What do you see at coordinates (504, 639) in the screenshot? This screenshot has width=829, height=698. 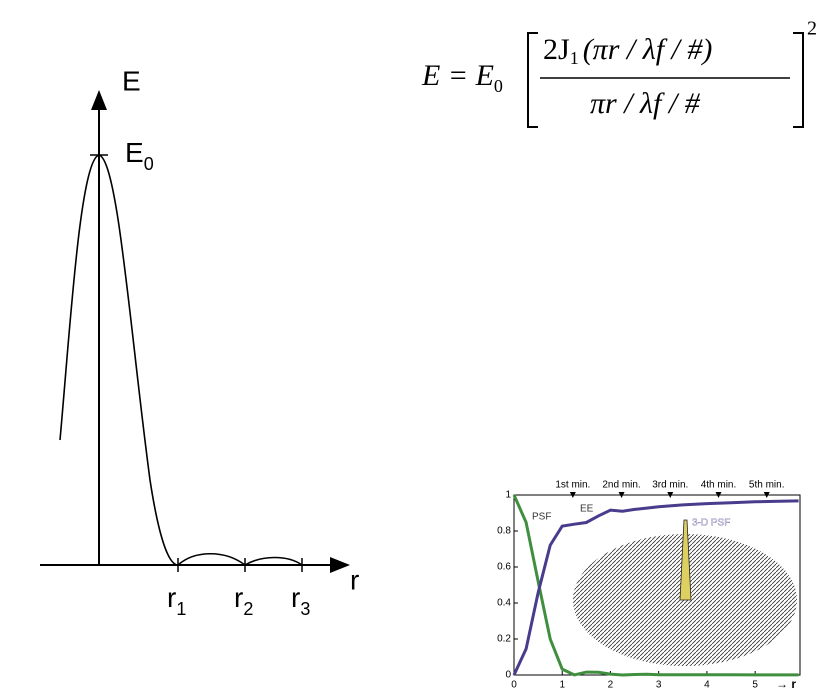 I see `y-tick-label: 0.2` at bounding box center [504, 639].